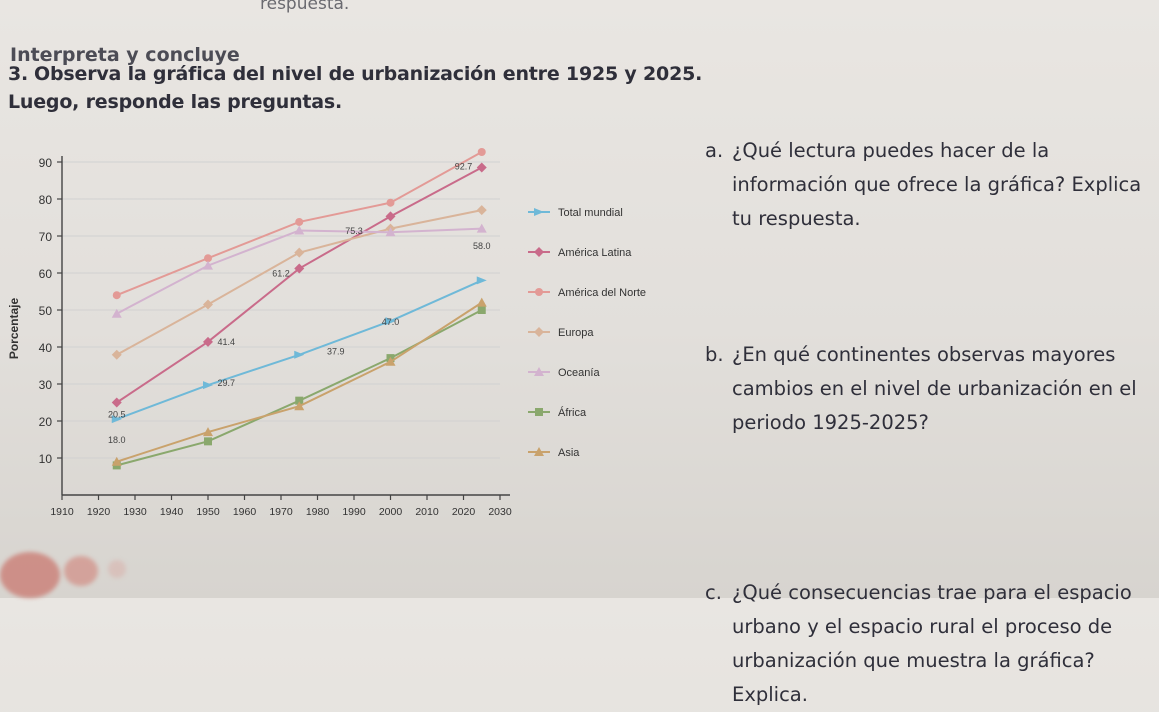  What do you see at coordinates (281, 274) in the screenshot?
I see `data-label: 61.2` at bounding box center [281, 274].